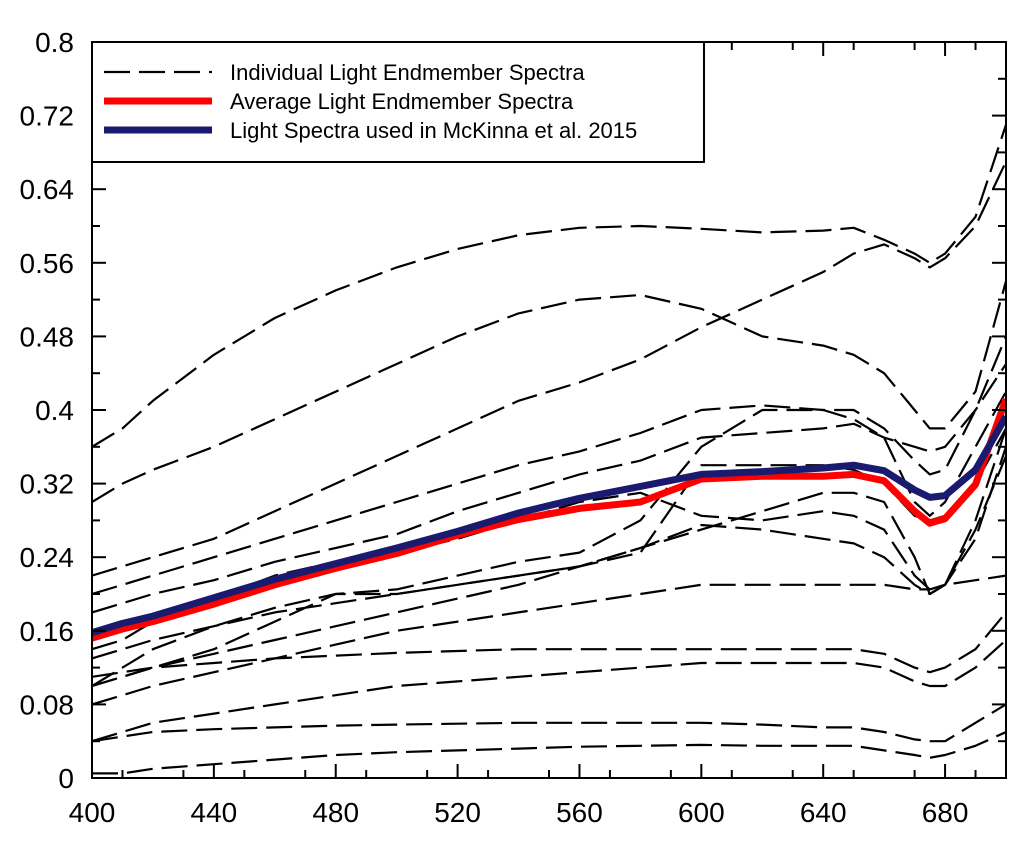  I want to click on legend-label: Average Light Endmember Spectra, so click(402, 101).